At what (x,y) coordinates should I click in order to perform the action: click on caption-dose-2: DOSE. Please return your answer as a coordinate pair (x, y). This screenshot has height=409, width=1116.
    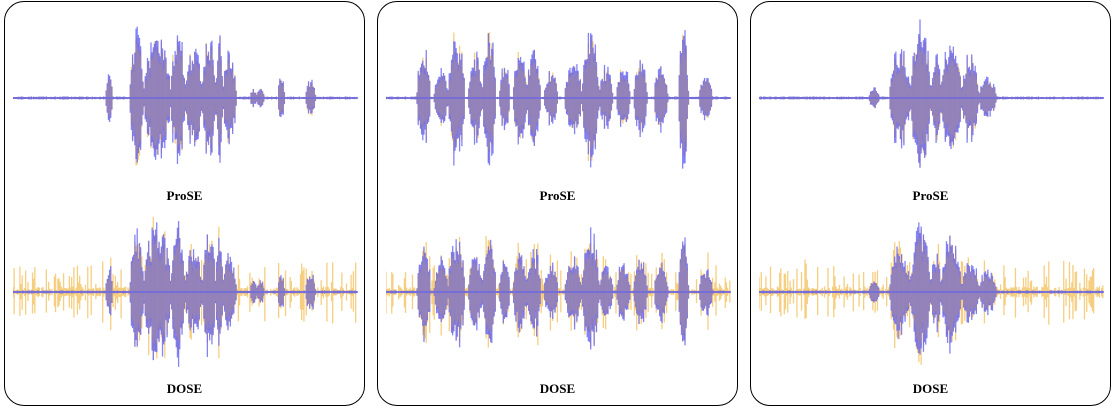
    Looking at the image, I should click on (557, 388).